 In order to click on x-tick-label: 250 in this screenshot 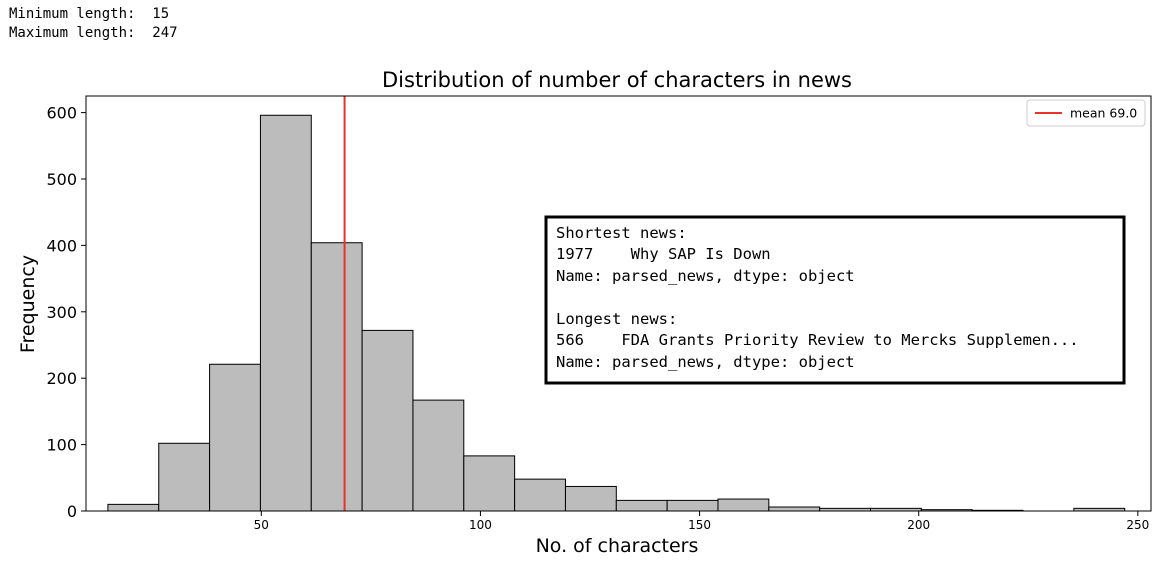, I will do `click(1137, 525)`.